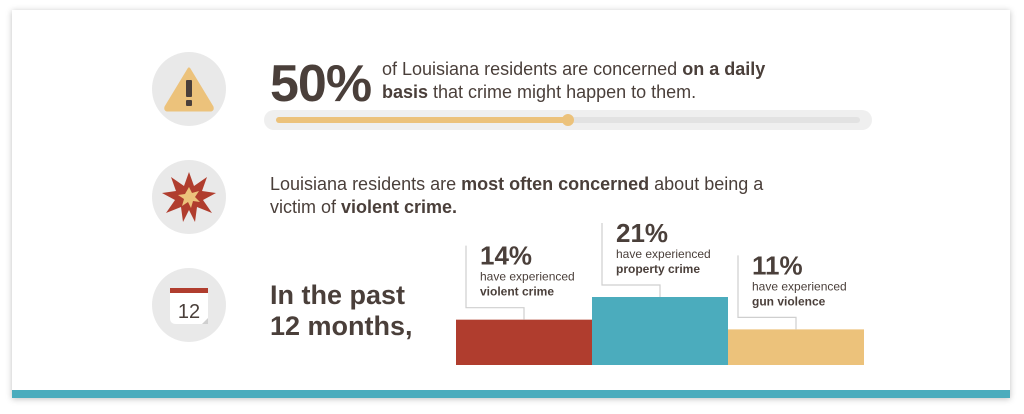 The width and height of the screenshot is (1024, 414). I want to click on stat-text-bold: on a daily basis, so click(574, 80).